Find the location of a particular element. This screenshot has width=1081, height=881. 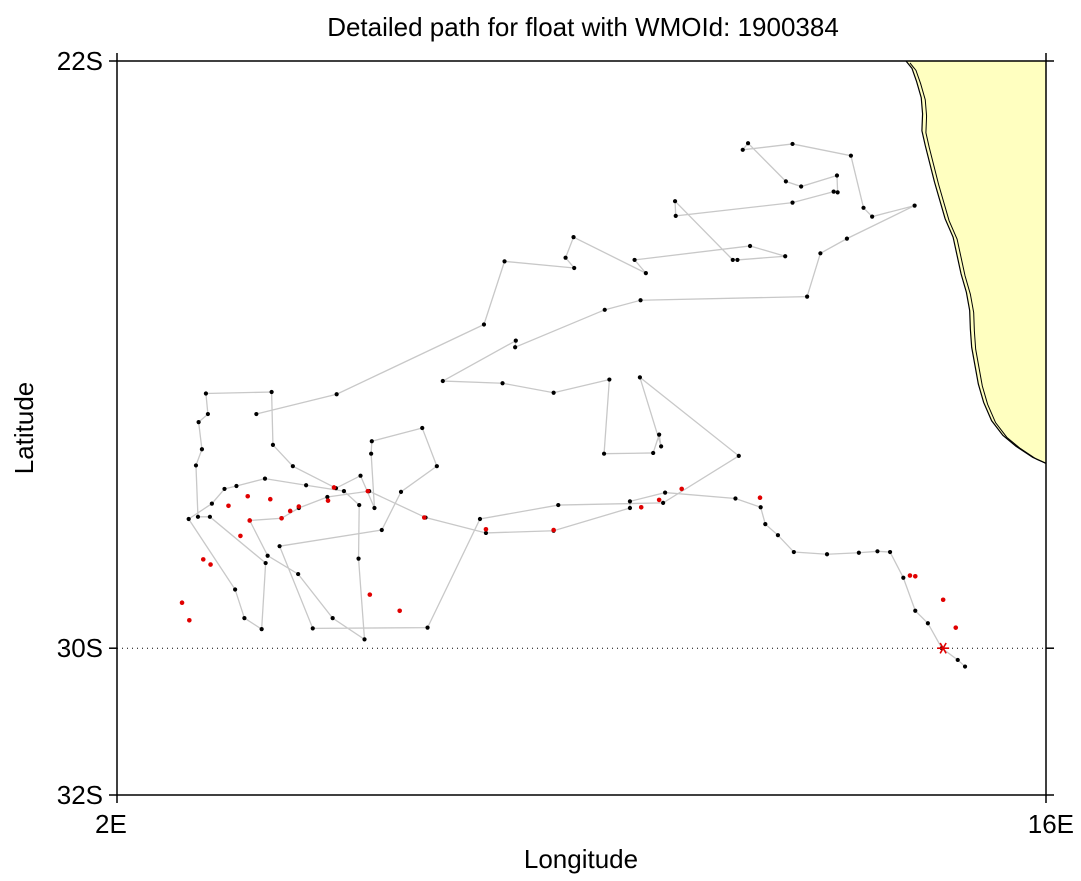

x-tick-label: 16E is located at coordinates (1051, 824).